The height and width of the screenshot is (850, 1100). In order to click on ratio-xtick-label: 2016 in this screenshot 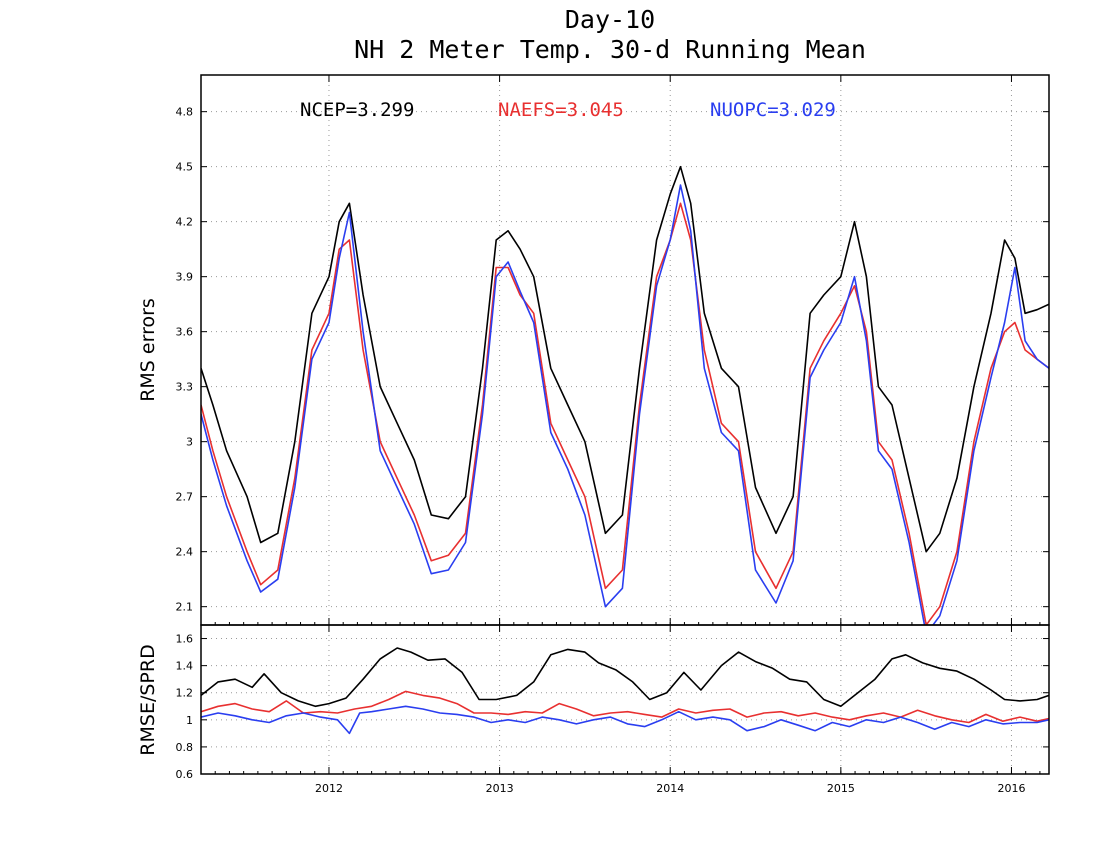, I will do `click(1011, 788)`.